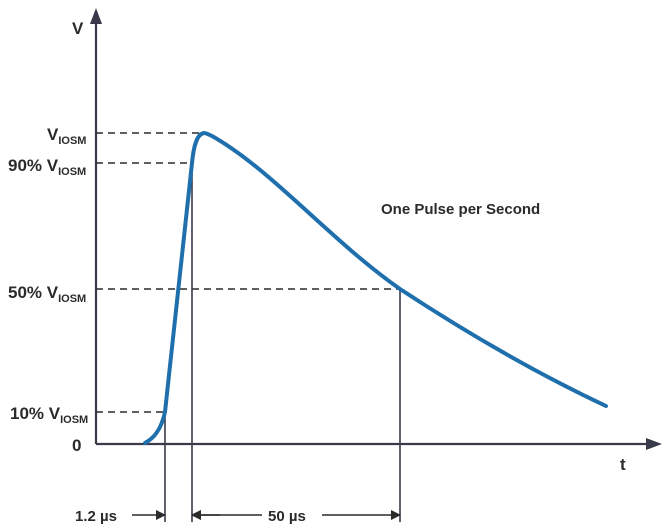  I want to click on rise-time-label: 1.2 µs, so click(96, 516).